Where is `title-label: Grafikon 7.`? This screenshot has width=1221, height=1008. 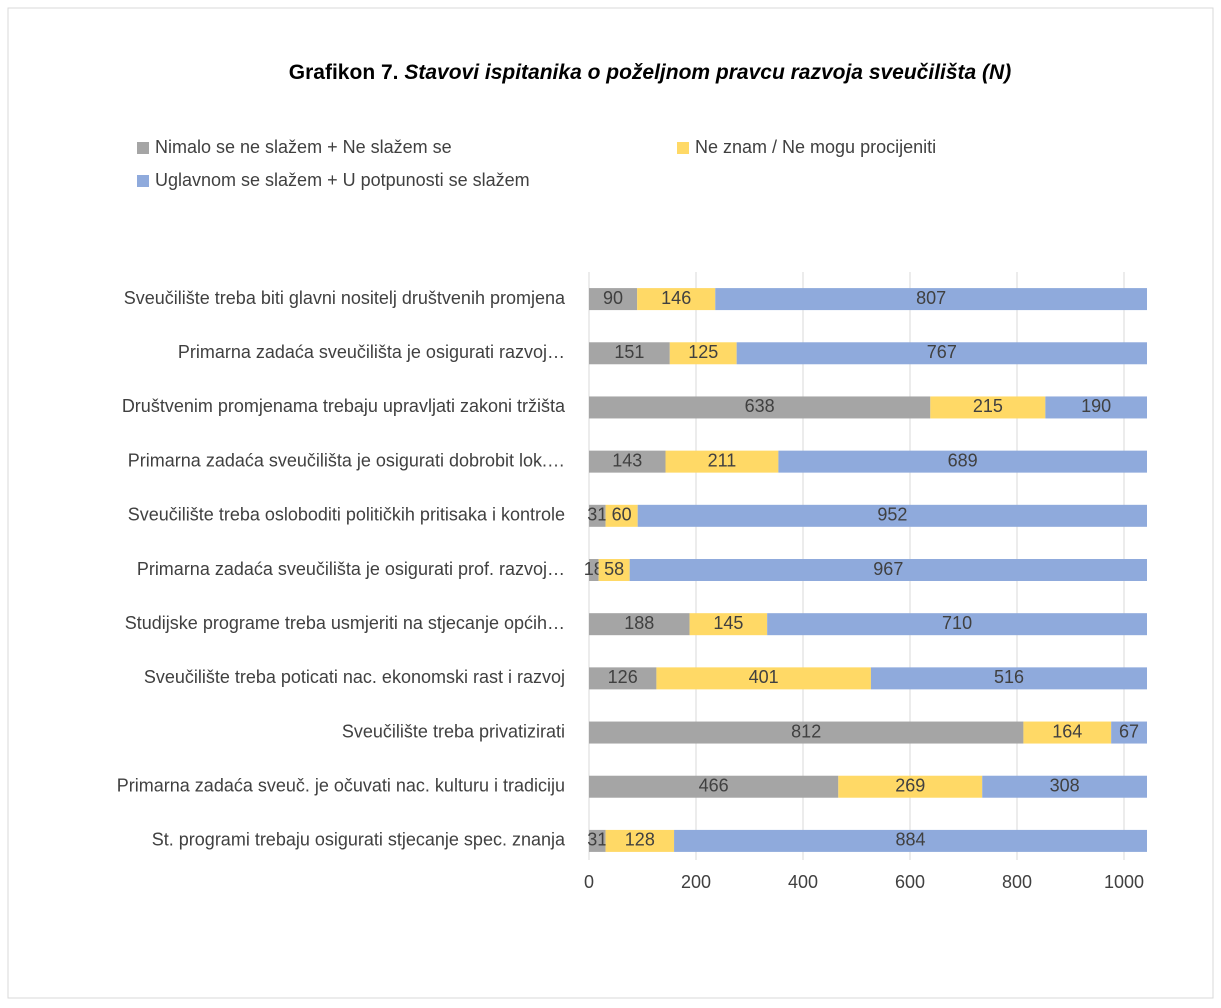
title-label: Grafikon 7. is located at coordinates (344, 72).